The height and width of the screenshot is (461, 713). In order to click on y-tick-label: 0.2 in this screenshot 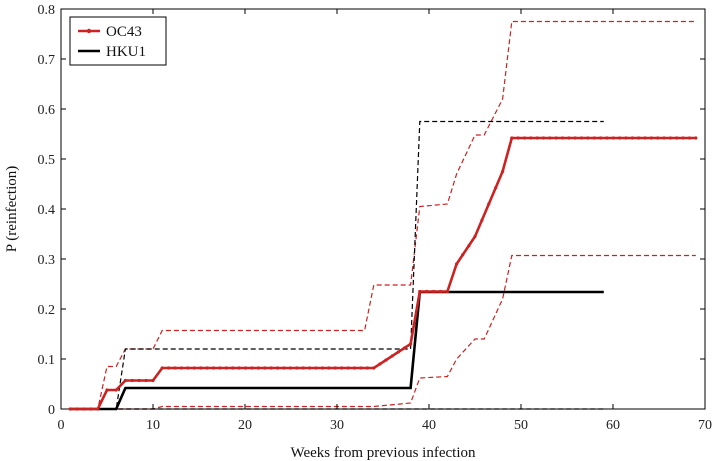, I will do `click(47, 310)`.